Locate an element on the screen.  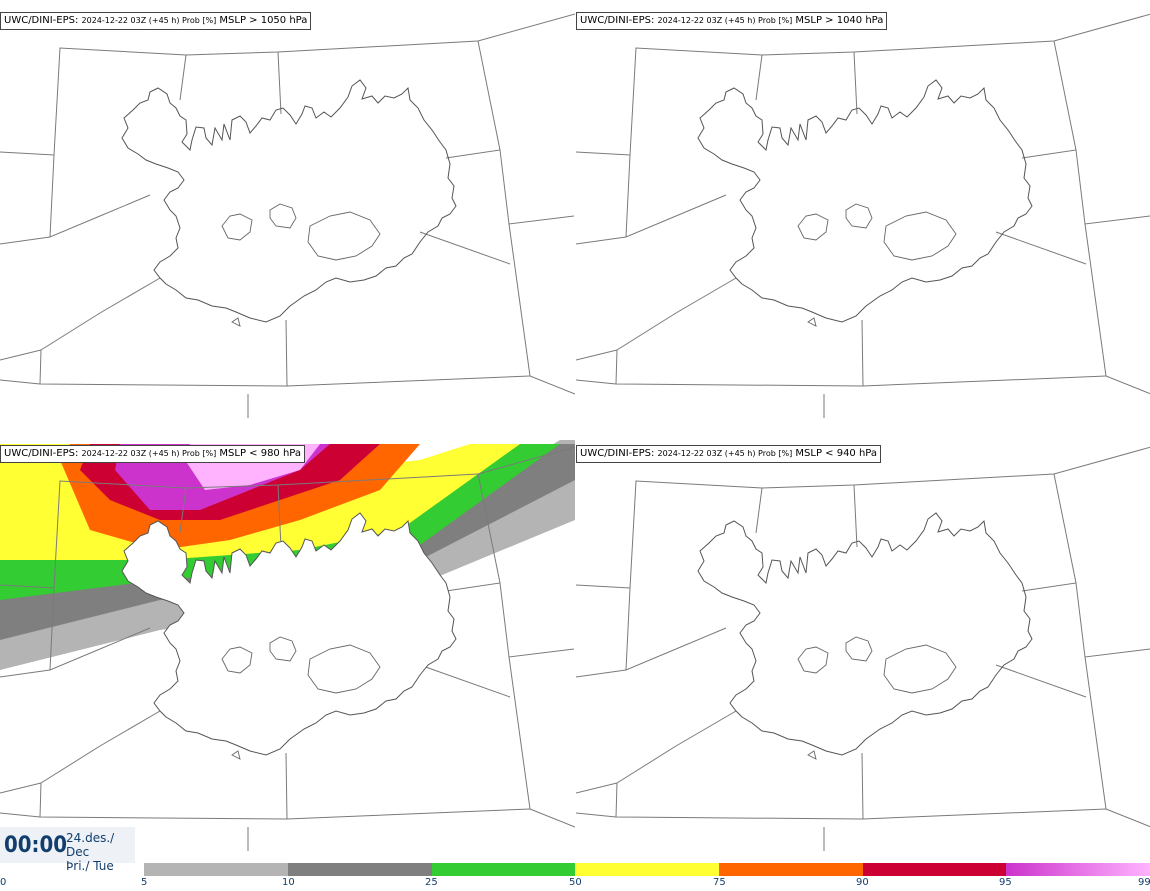
colorbar-tick-label: 99 is located at coordinates (1144, 882).